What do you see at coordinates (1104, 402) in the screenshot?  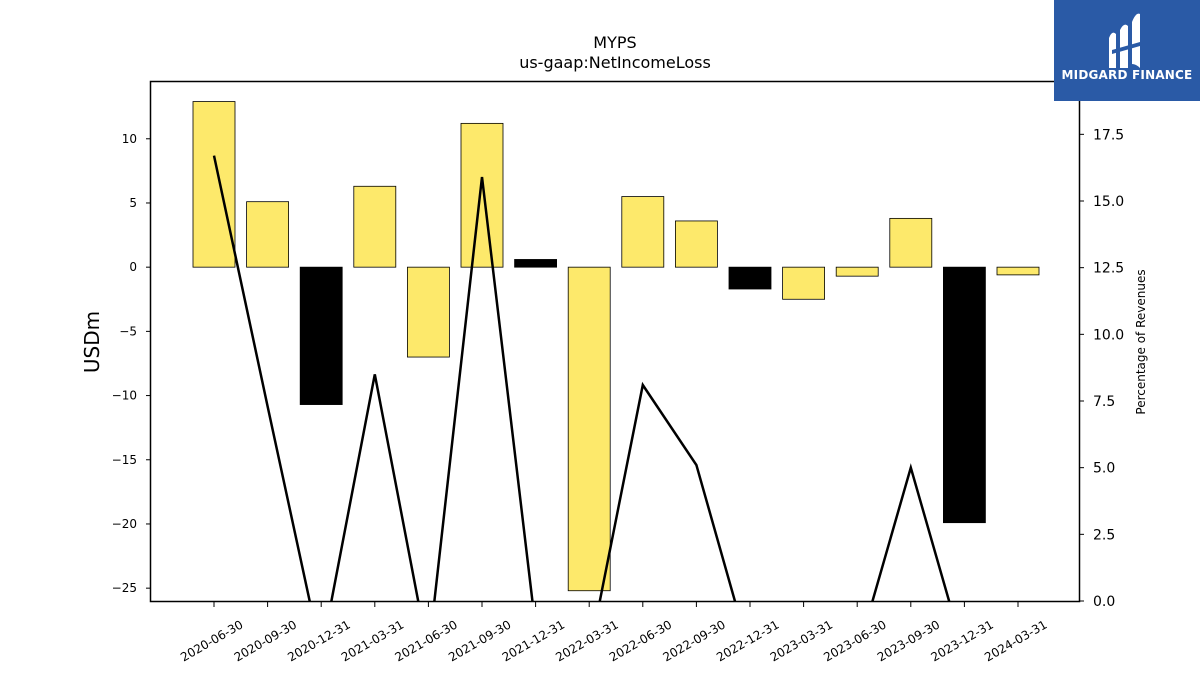 I see `y2-tick-label: 7.5` at bounding box center [1104, 402].